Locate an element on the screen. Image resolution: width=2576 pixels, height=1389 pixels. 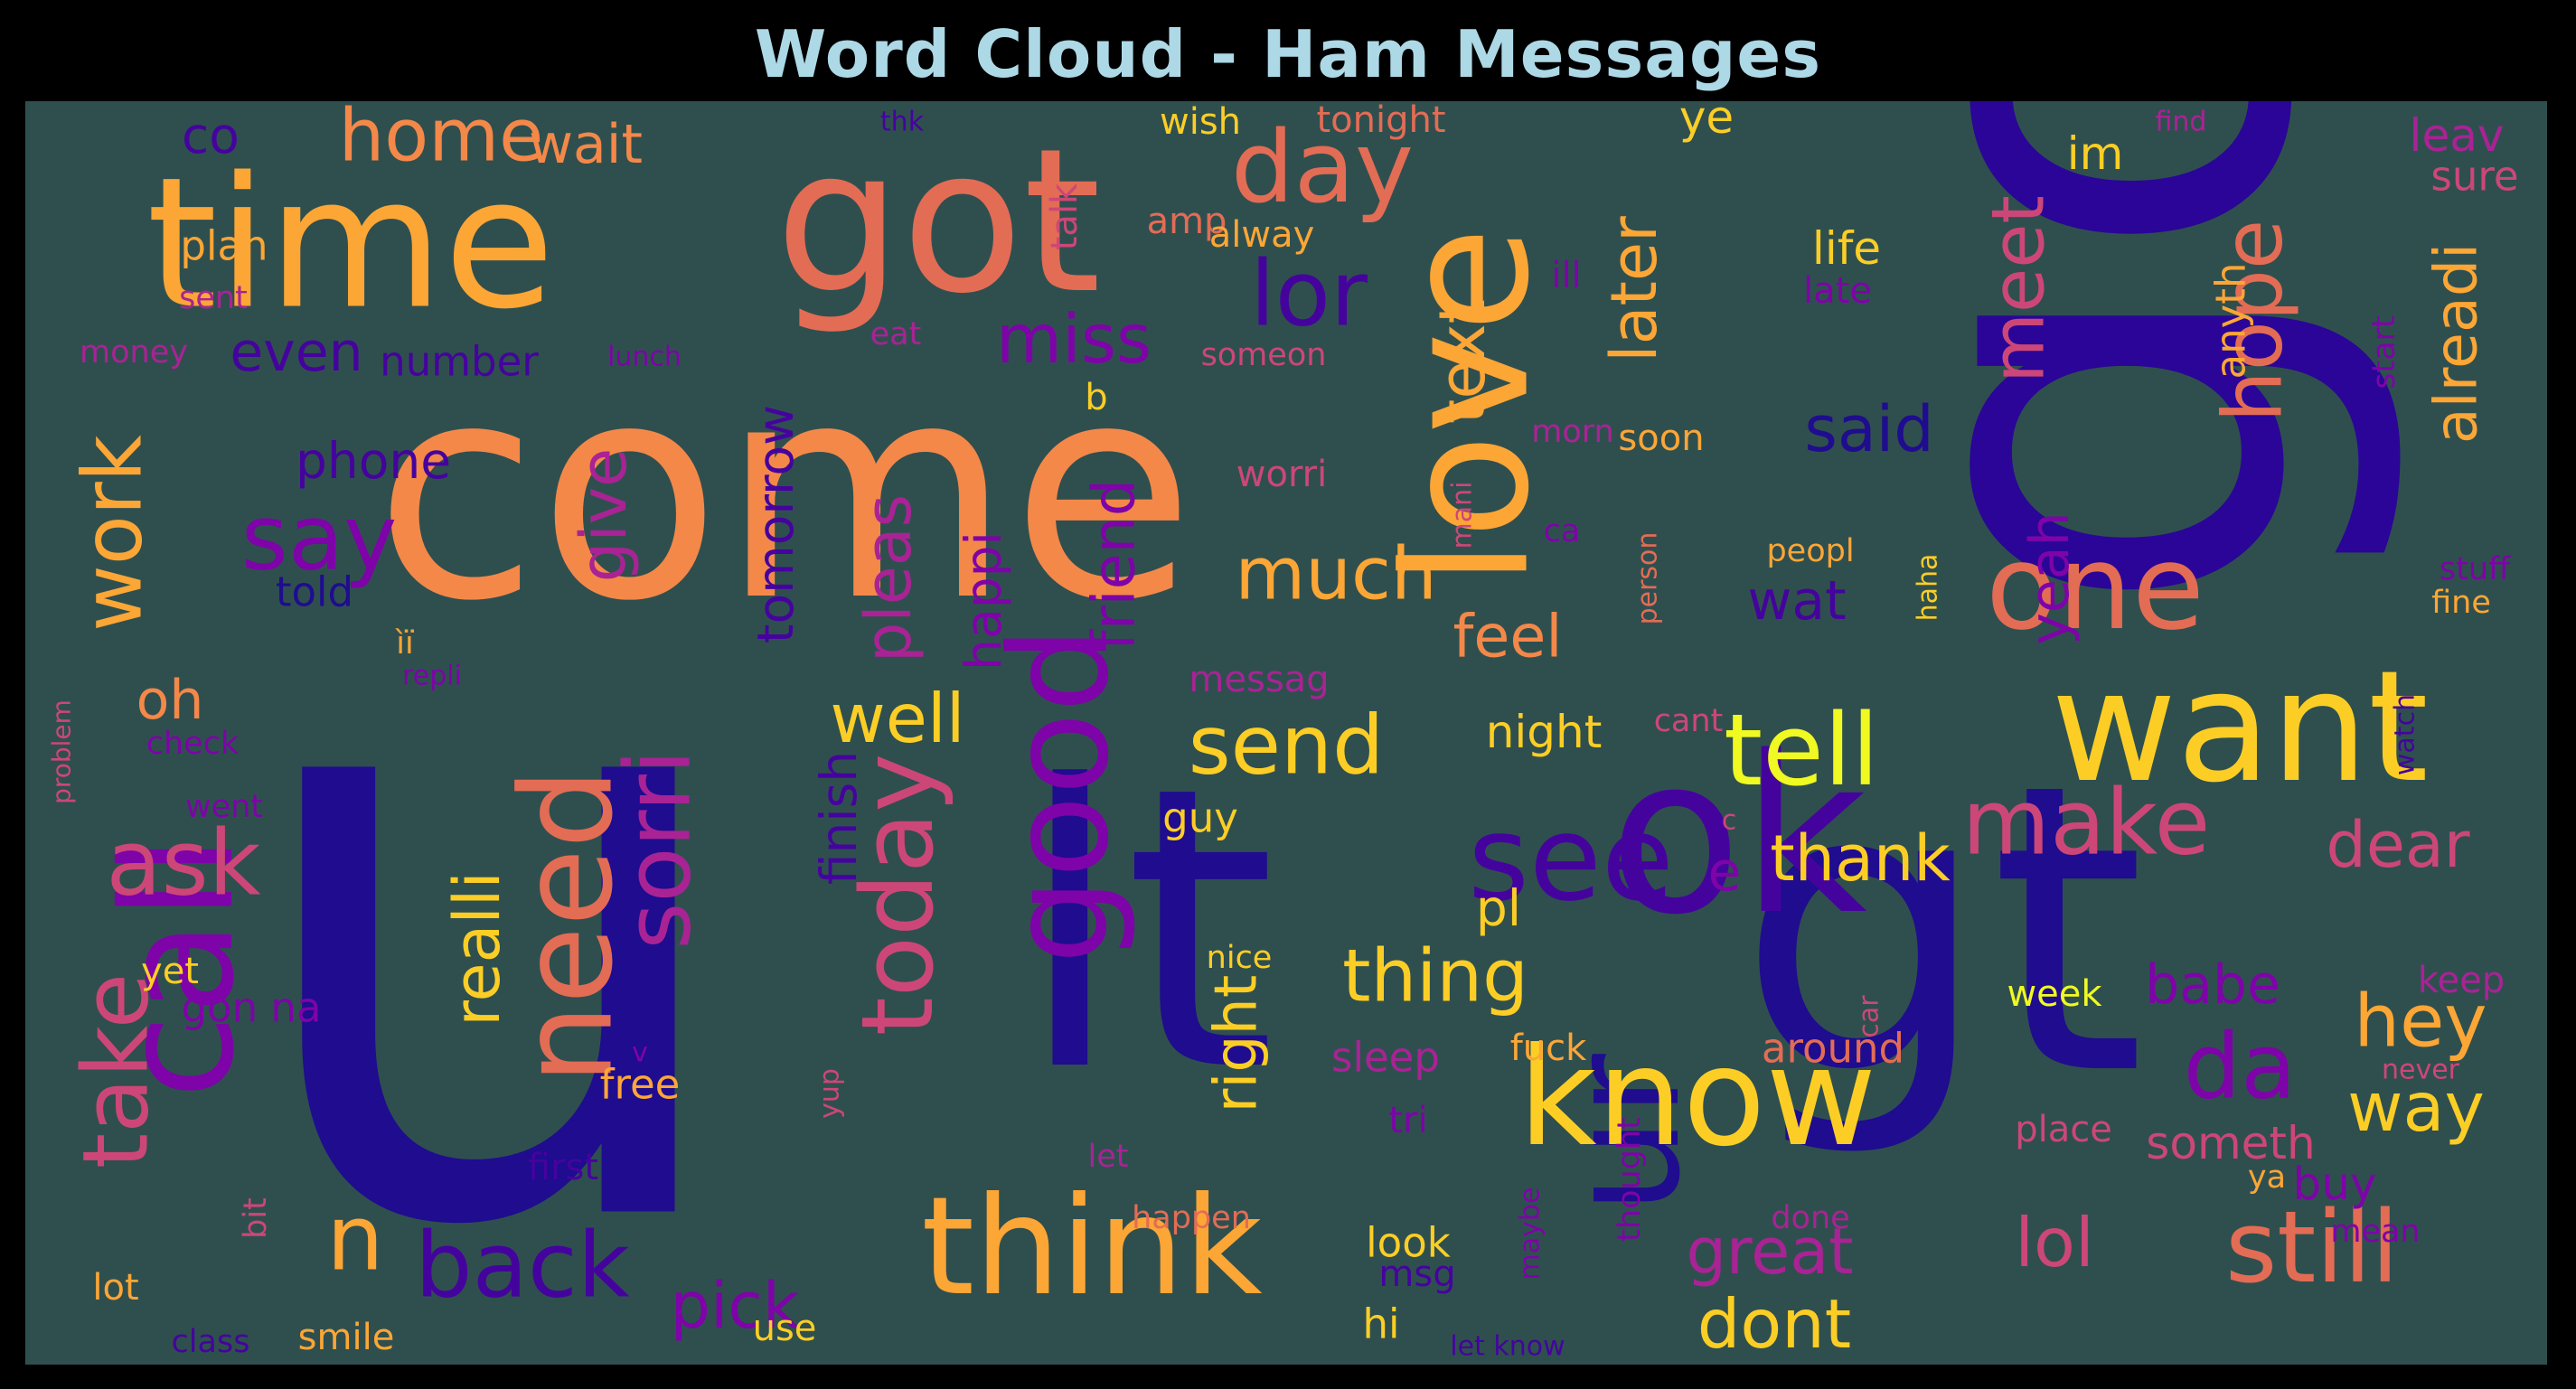
word-mean: mean is located at coordinates (2375, 1232).